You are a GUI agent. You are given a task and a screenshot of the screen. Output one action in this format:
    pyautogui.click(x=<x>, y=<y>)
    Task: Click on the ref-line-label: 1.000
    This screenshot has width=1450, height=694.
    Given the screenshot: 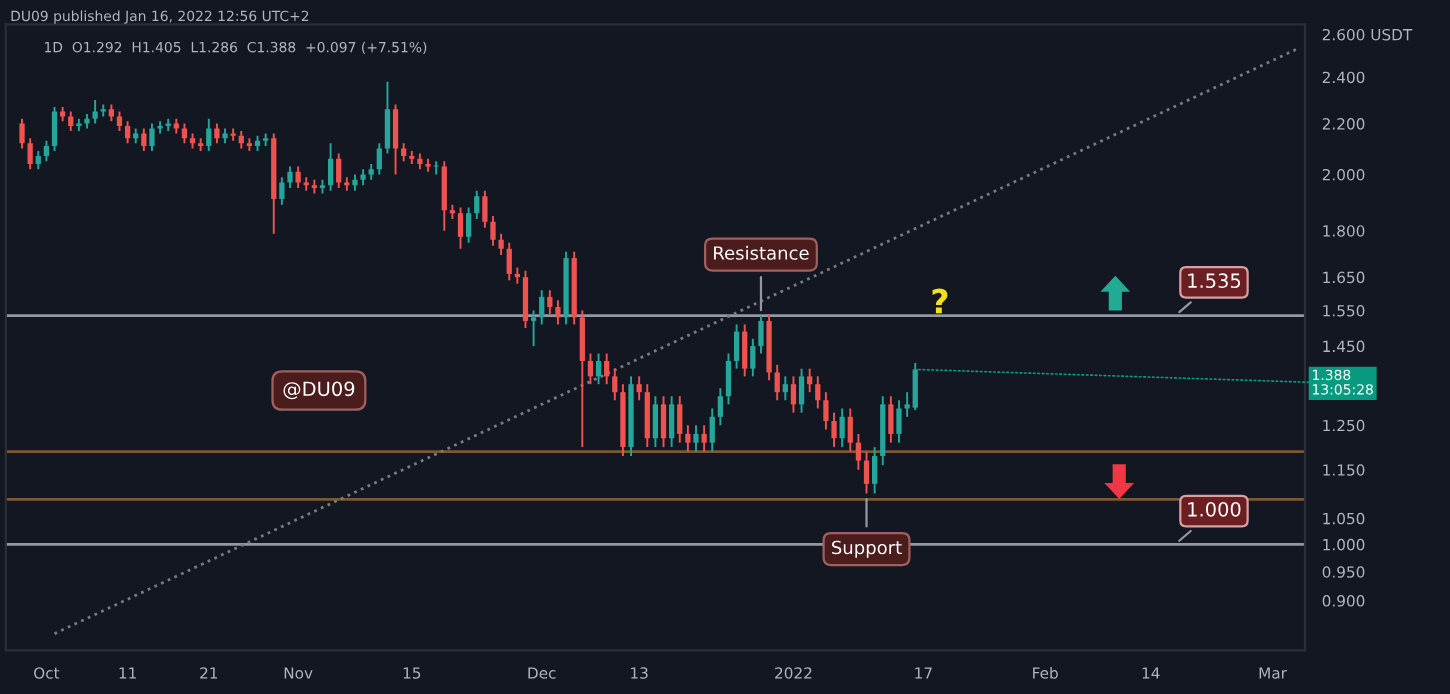 What is the action you would take?
    pyautogui.click(x=1214, y=509)
    